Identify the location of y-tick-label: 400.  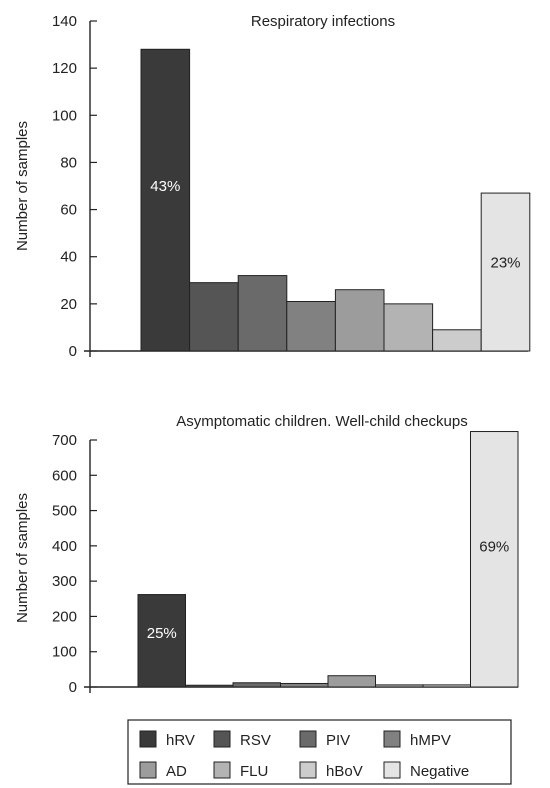
(64, 546).